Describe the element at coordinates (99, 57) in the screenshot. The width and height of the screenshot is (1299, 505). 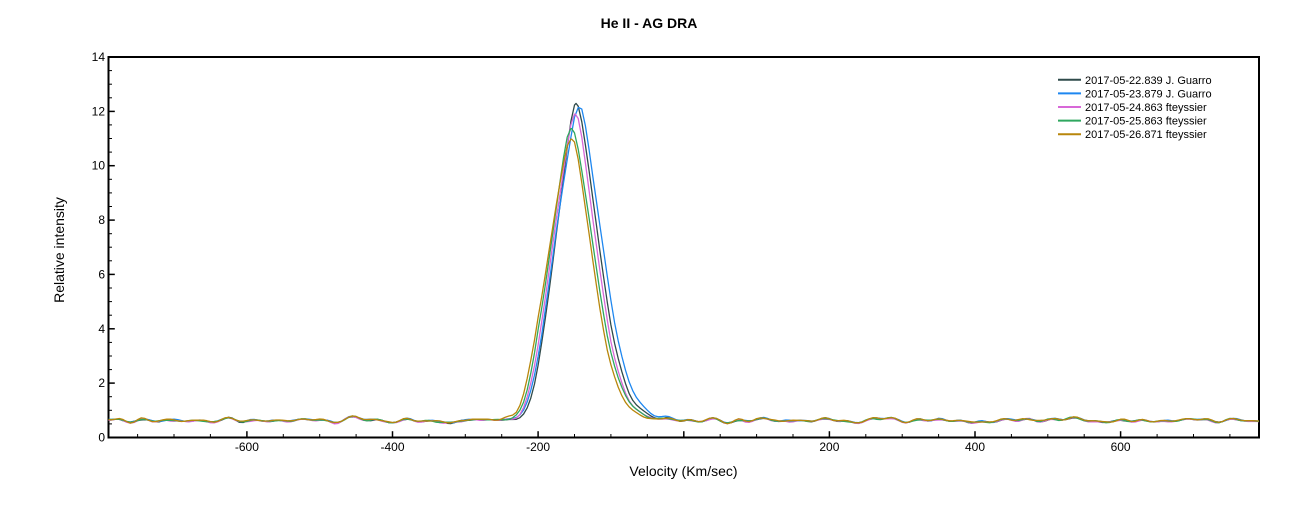
I see `svg-text: 14` at that location.